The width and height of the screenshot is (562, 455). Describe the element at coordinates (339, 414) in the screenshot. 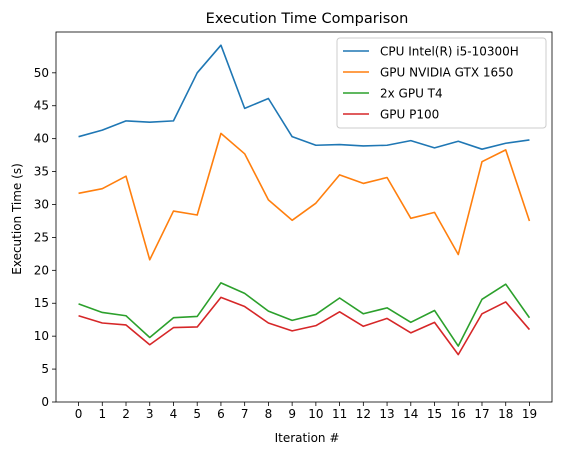

I see `x-tick-label: 11` at that location.